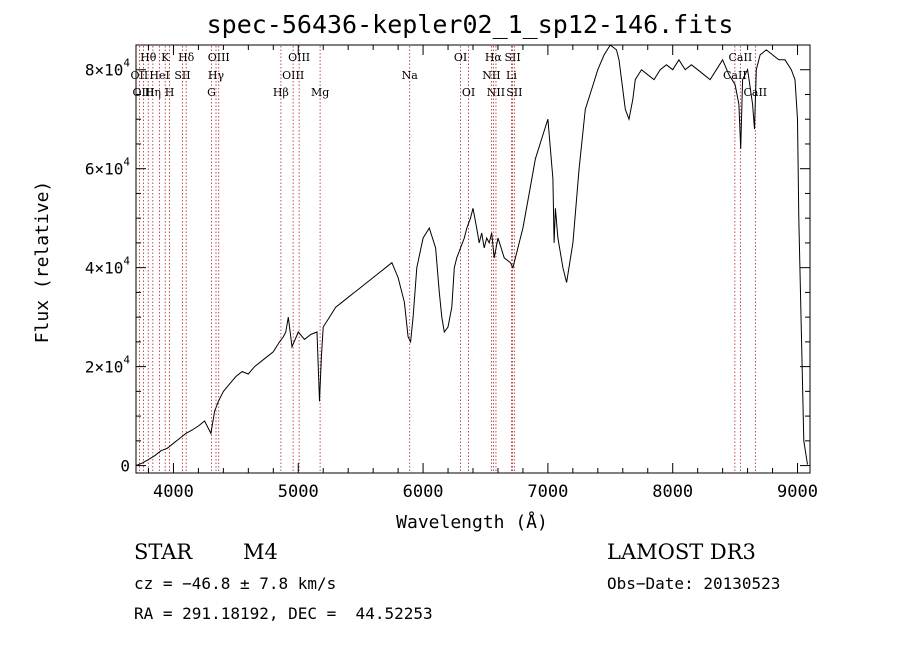 The height and width of the screenshot is (649, 900). Describe the element at coordinates (260, 552) in the screenshot. I see `object-subclass: M4` at that location.